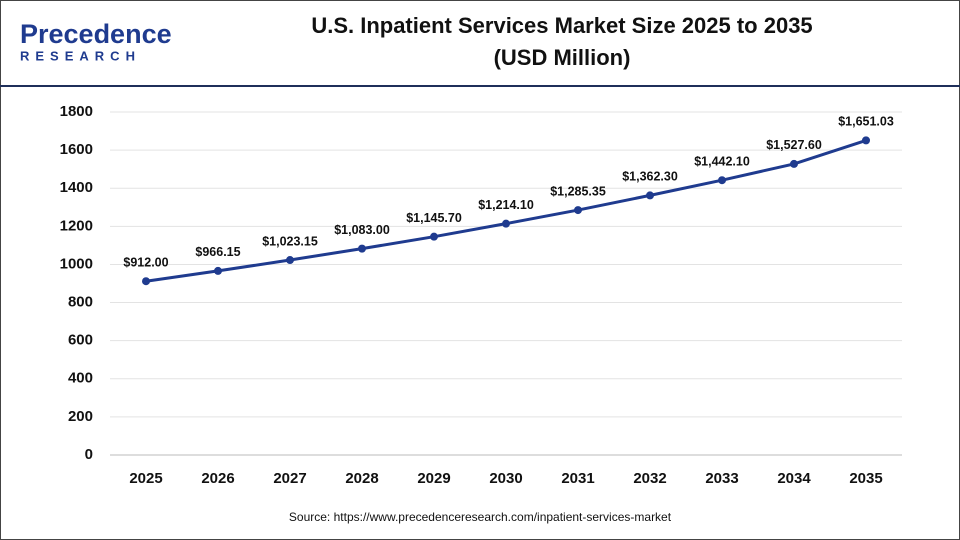 Image resolution: width=960 pixels, height=540 pixels. I want to click on data-label: $1,083.00, so click(362, 230).